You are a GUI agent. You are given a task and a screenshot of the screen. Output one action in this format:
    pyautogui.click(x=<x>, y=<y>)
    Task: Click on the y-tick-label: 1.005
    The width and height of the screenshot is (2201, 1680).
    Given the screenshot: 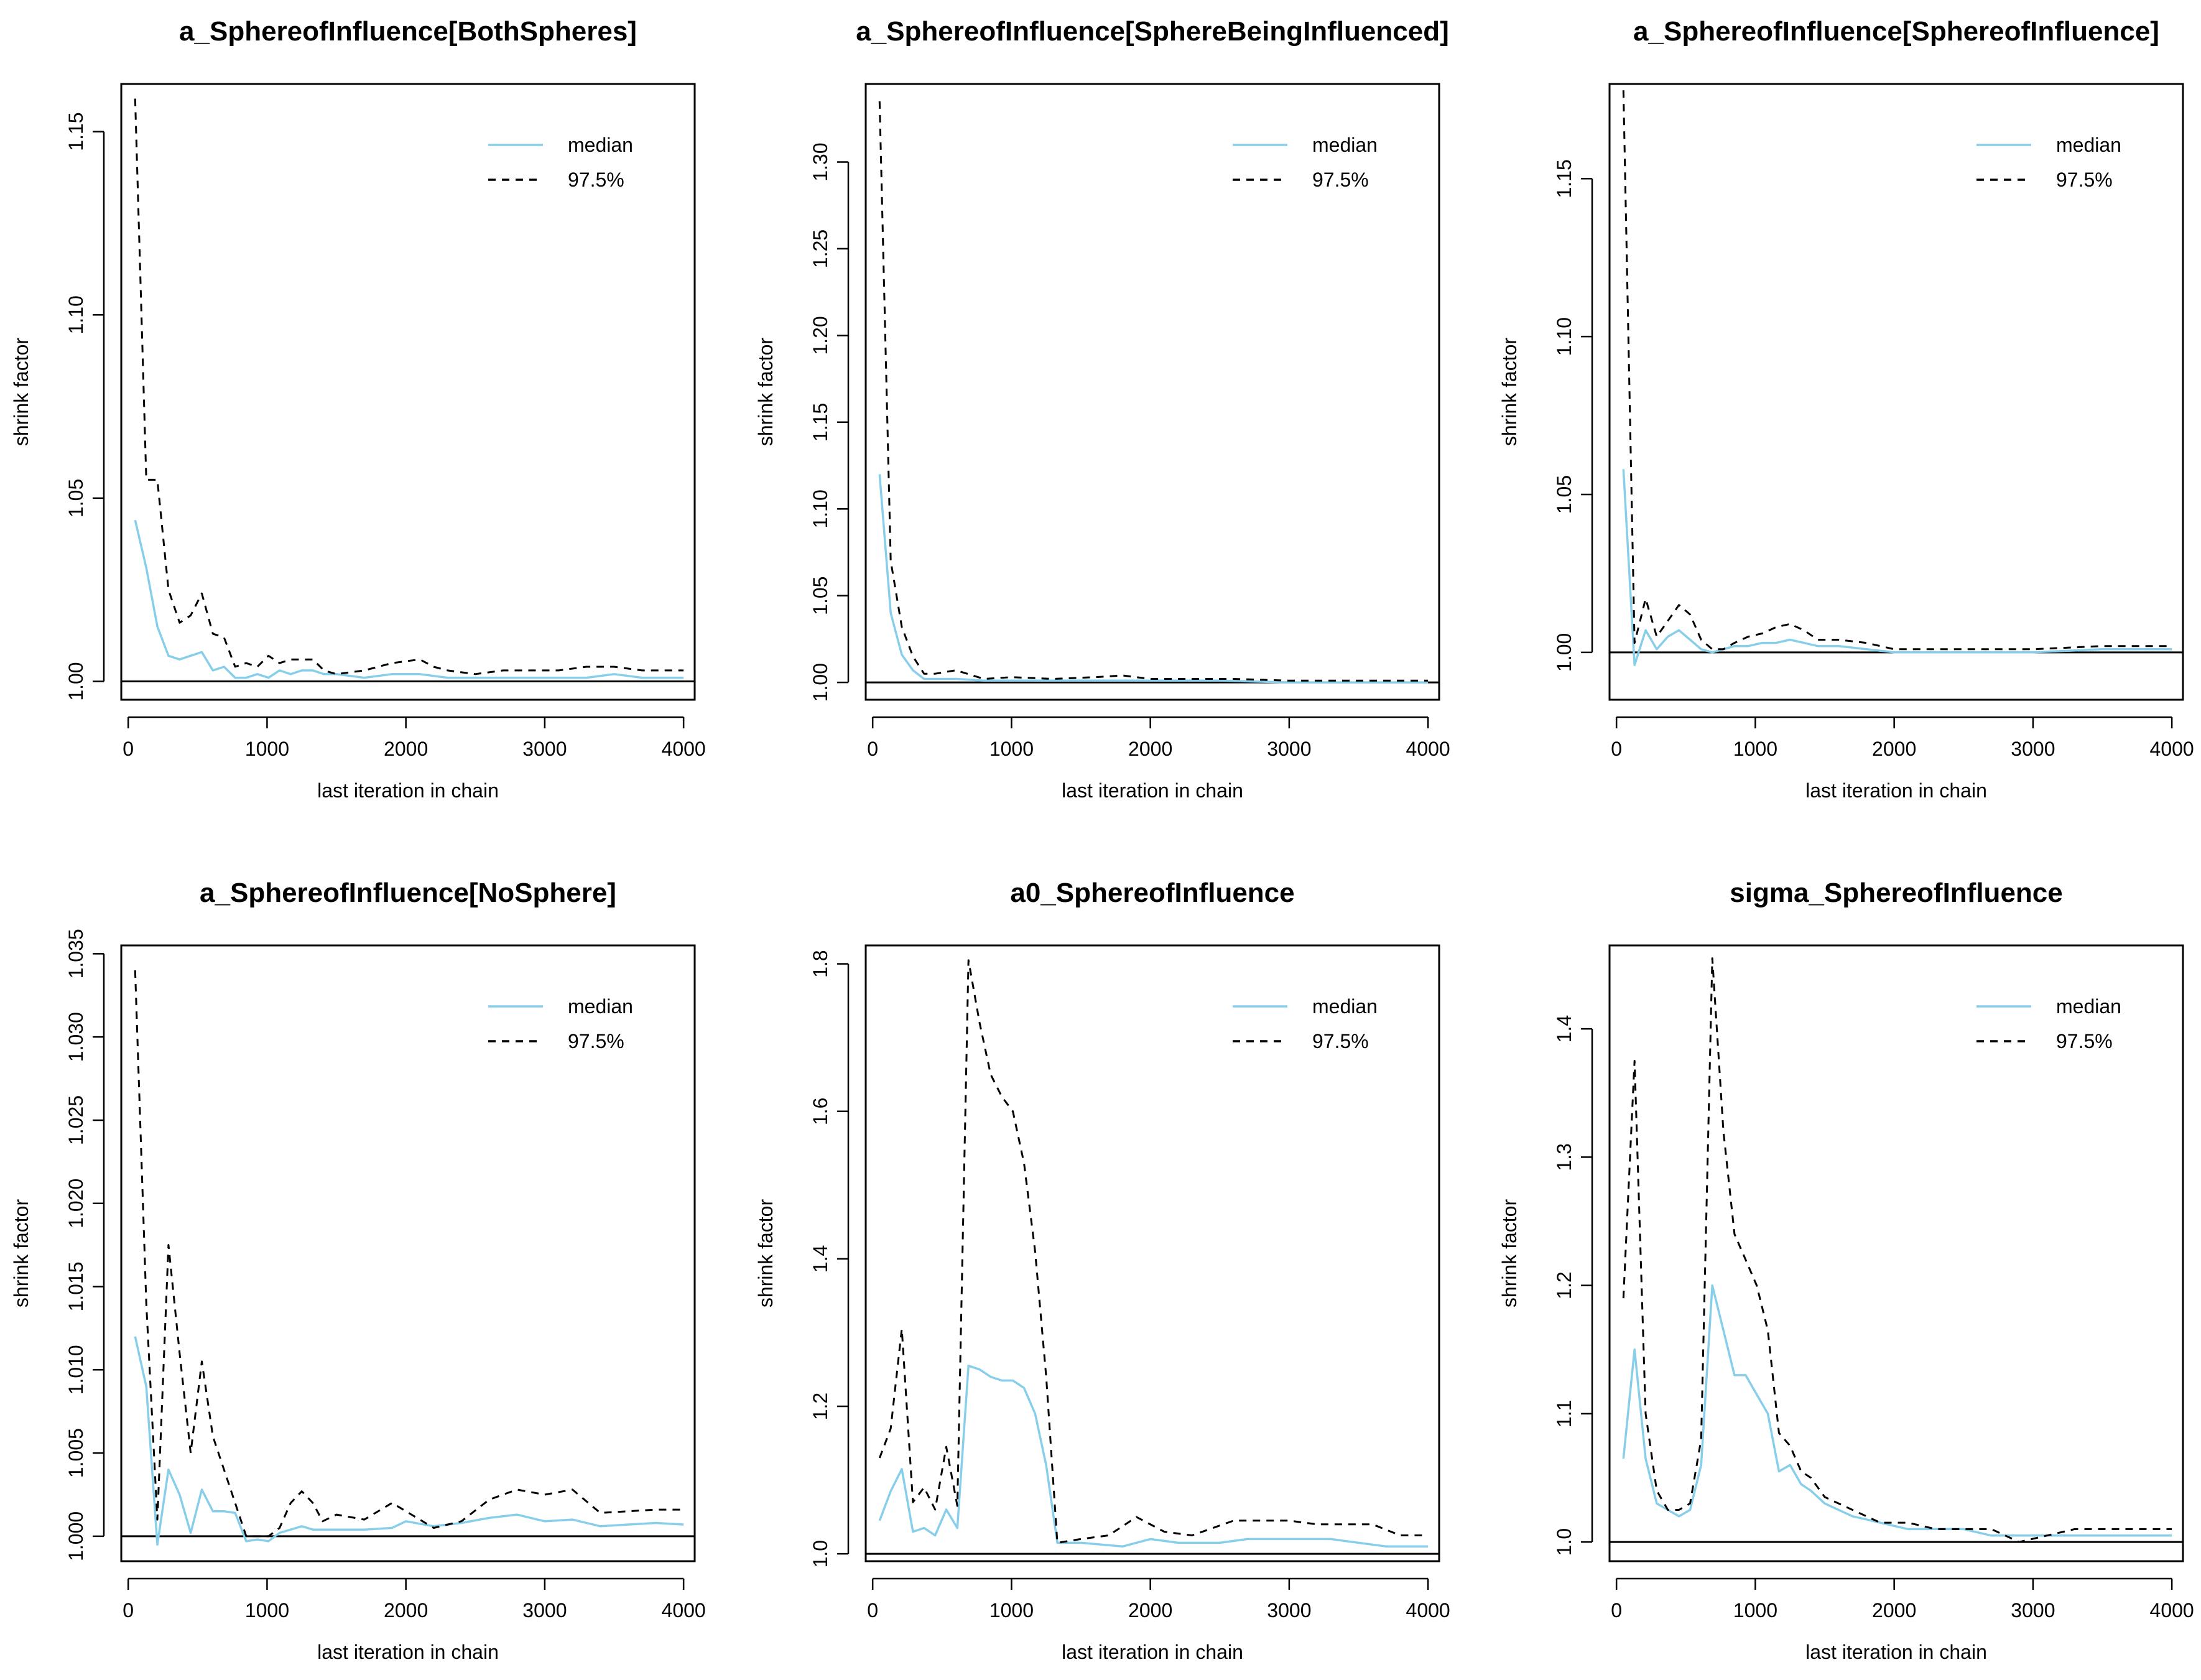 What is the action you would take?
    pyautogui.click(x=76, y=1453)
    